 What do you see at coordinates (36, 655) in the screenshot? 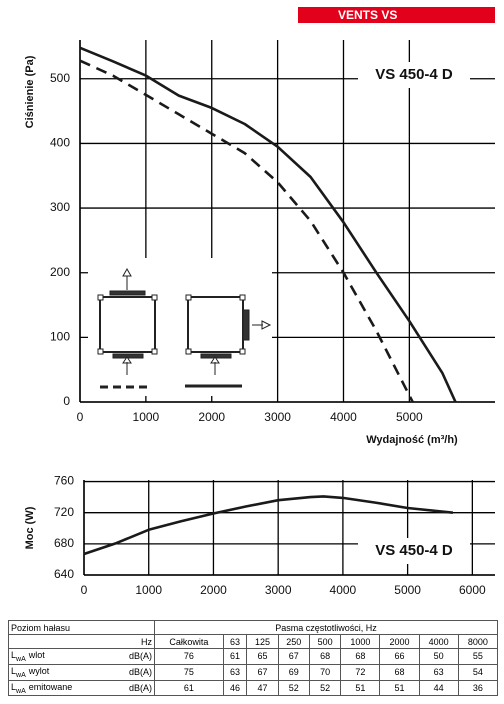
I see `row-name: wlot` at bounding box center [36, 655].